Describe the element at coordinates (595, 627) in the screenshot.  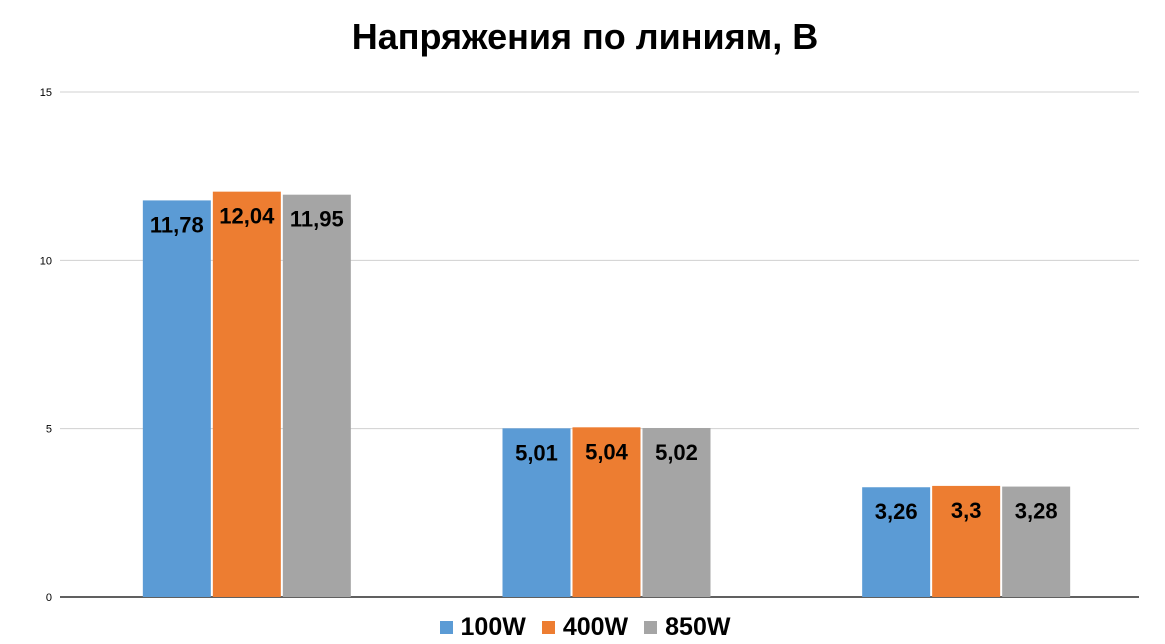
I see `legend-label: 400W` at that location.